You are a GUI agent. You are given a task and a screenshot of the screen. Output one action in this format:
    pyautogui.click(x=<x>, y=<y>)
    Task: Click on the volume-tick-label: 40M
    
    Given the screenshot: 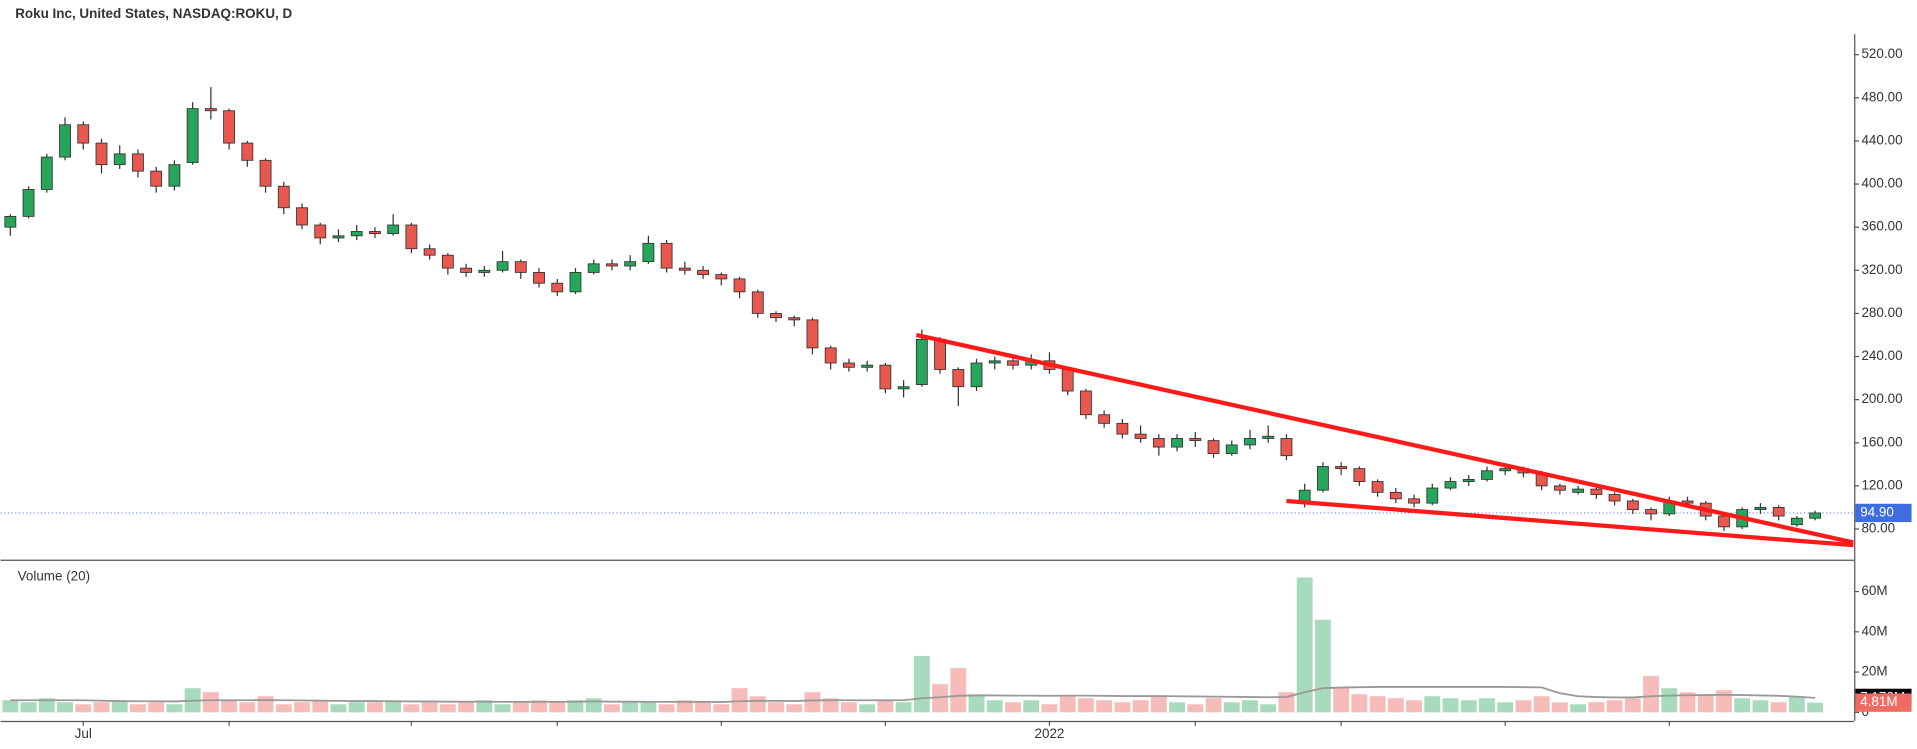 What is the action you would take?
    pyautogui.click(x=1874, y=630)
    